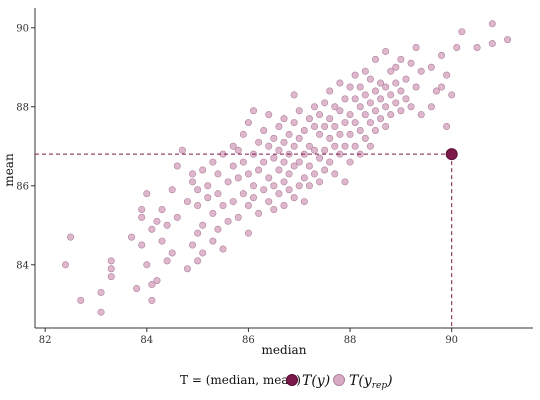 Image resolution: width=540 pixels, height=400 pixels. I want to click on y-axis-title: mean, so click(9, 170).